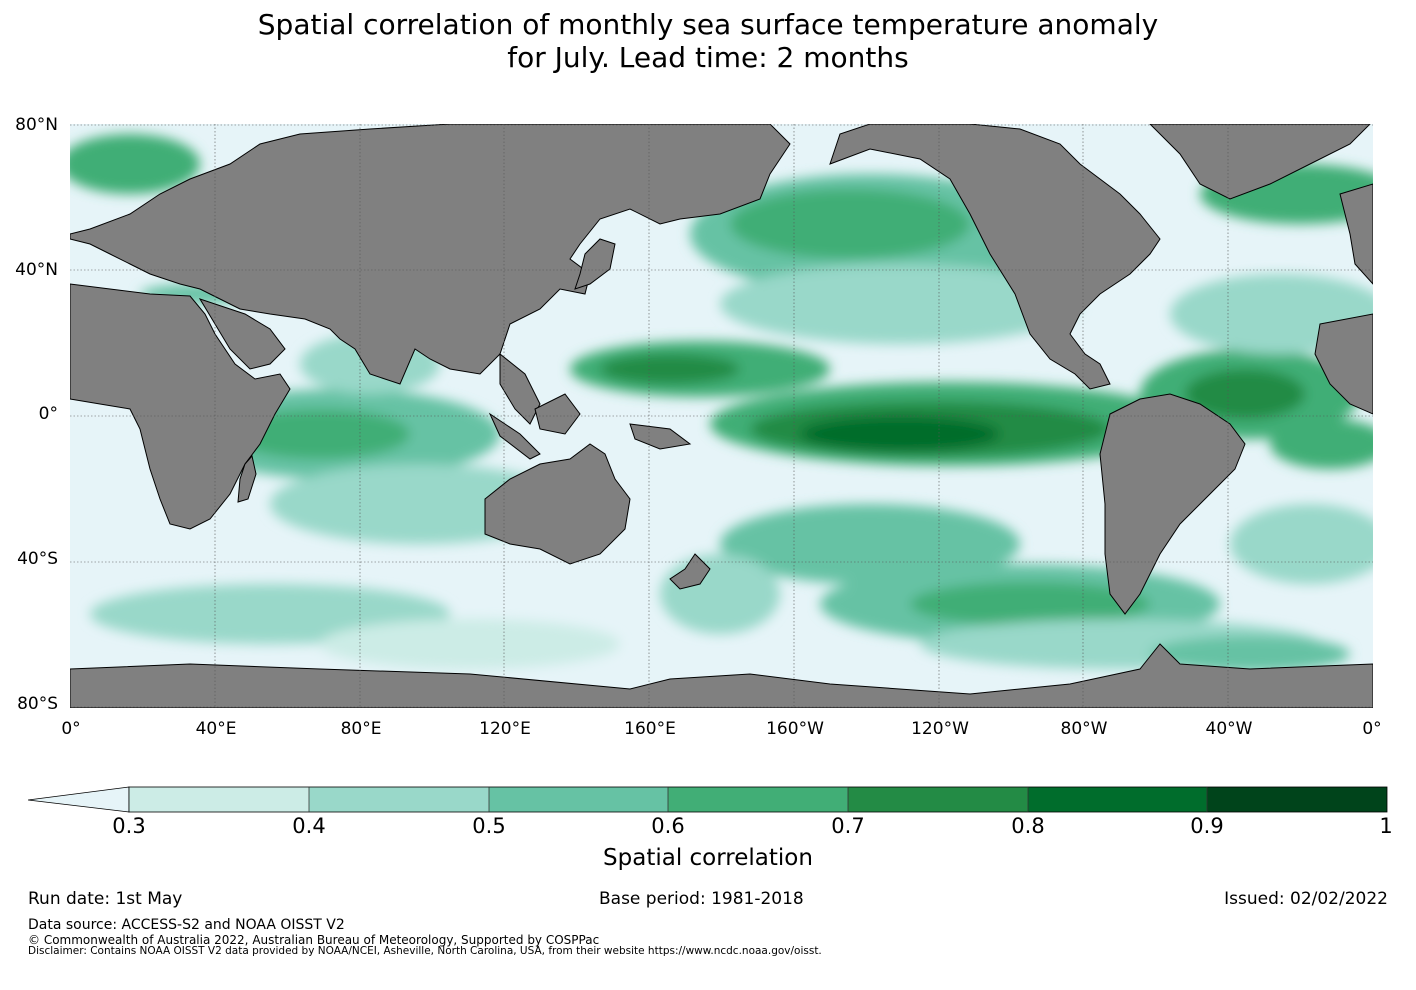 The image size is (1416, 990). I want to click on lon-label-160w: 160°W, so click(795, 729).